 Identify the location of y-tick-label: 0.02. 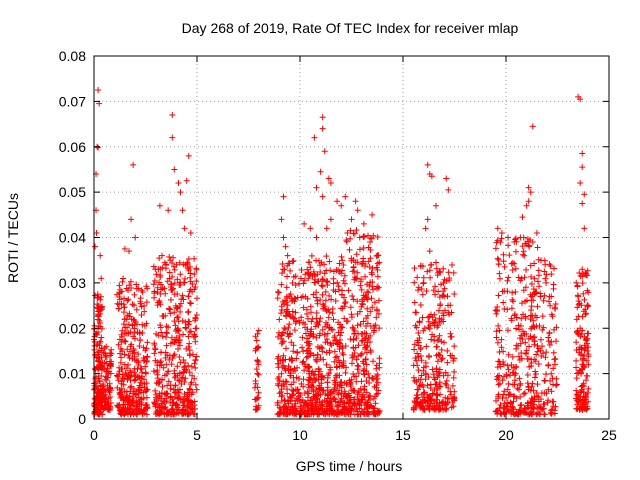
(72, 328).